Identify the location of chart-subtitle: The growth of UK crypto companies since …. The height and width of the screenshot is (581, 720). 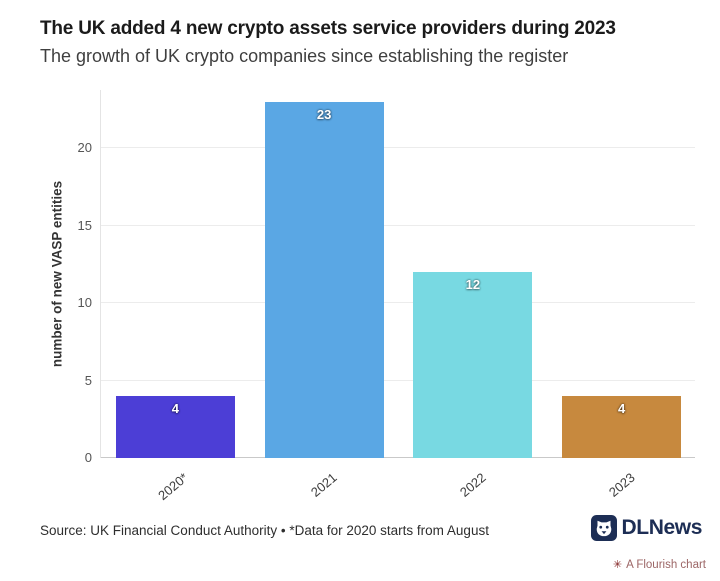
(304, 55).